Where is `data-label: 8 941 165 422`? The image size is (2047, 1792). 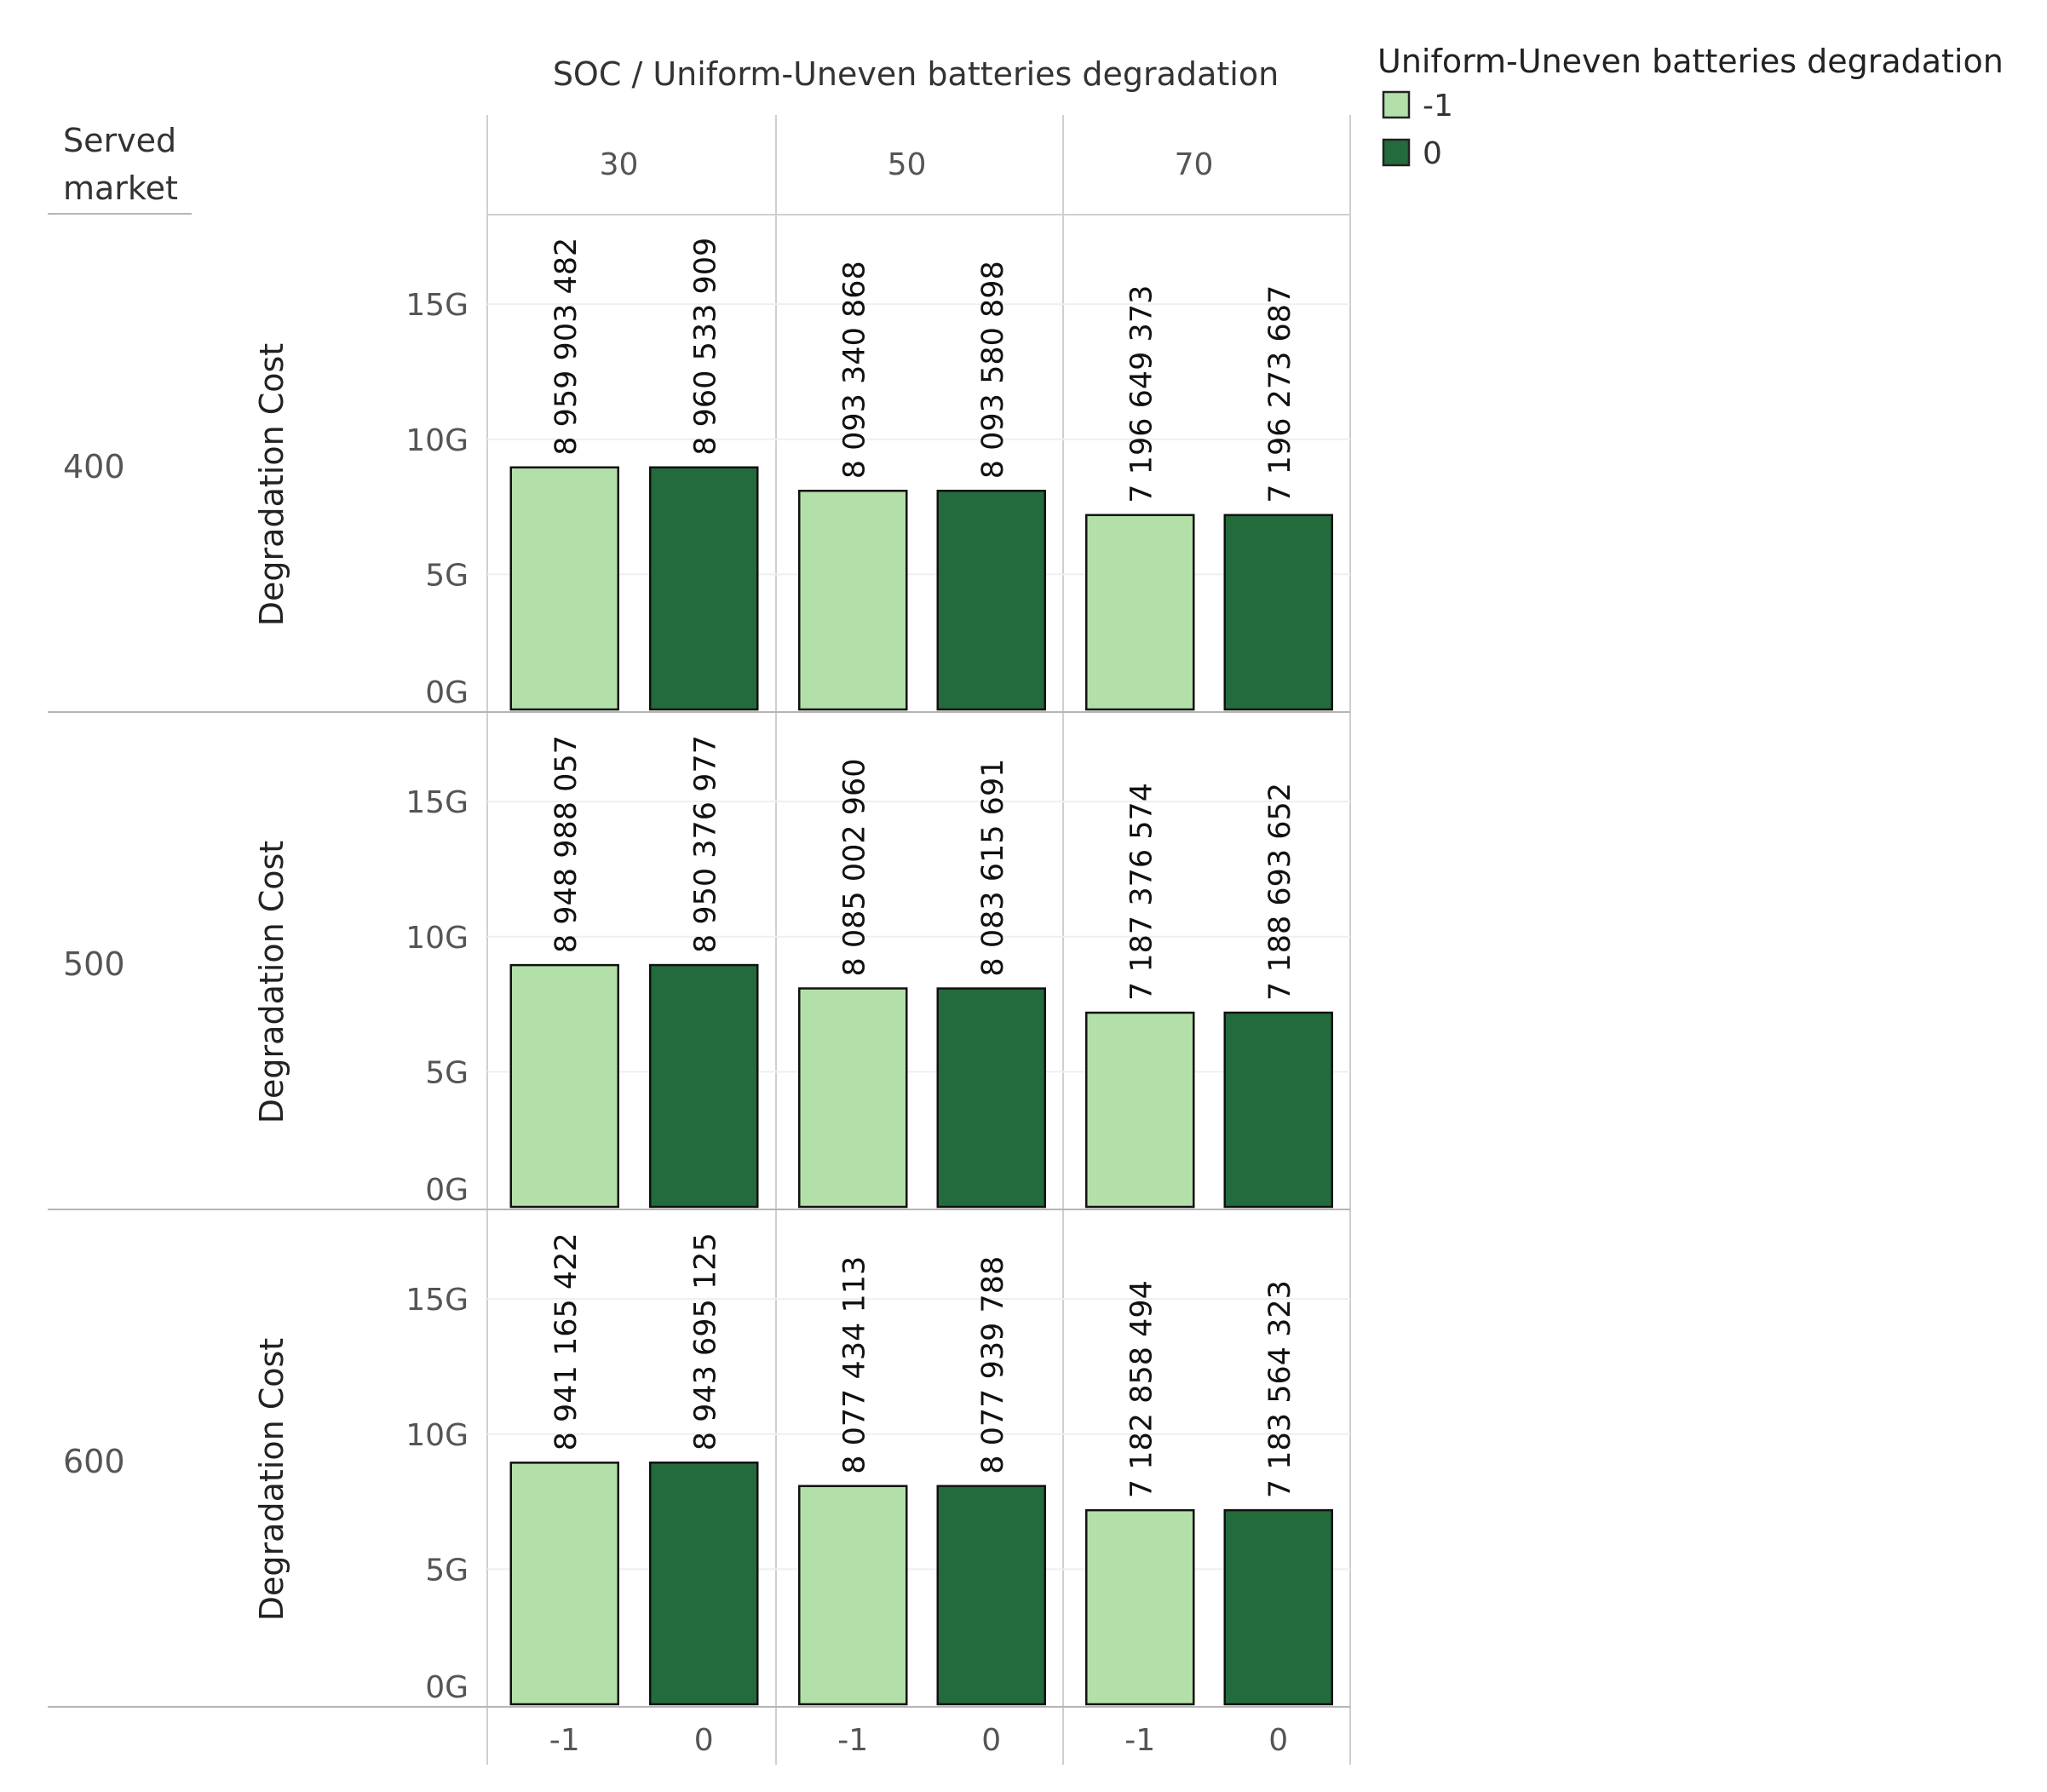
data-label: 8 941 165 422 is located at coordinates (567, 1341).